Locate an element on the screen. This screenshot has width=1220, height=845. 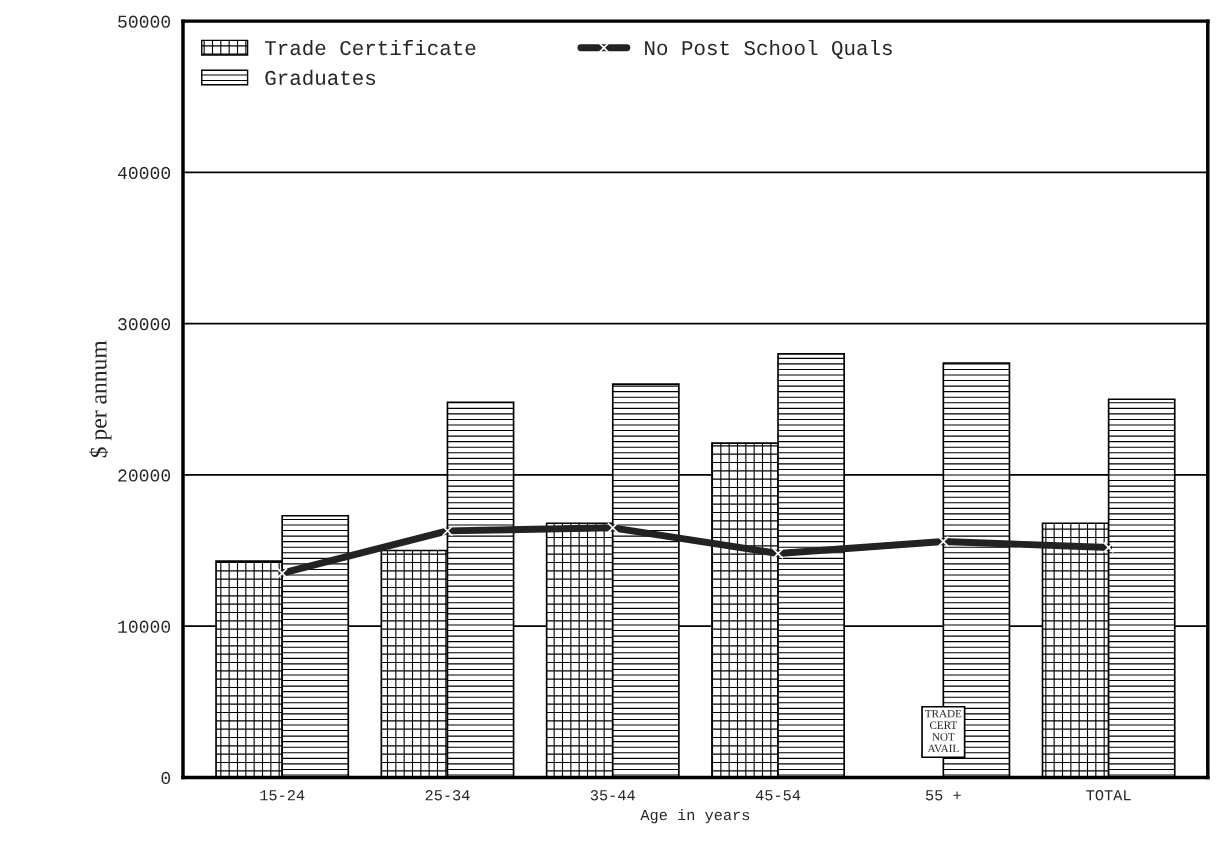
y-tick-label: 0 is located at coordinates (166, 778).